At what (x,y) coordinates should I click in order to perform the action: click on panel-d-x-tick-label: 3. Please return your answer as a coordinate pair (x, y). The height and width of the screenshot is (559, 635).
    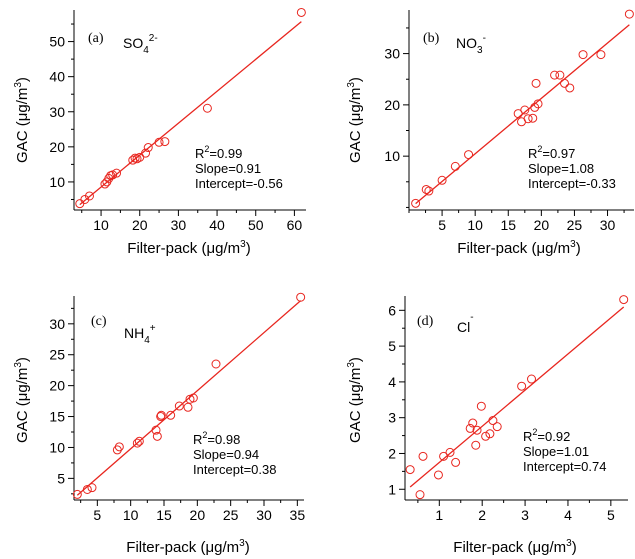
    Looking at the image, I should click on (525, 515).